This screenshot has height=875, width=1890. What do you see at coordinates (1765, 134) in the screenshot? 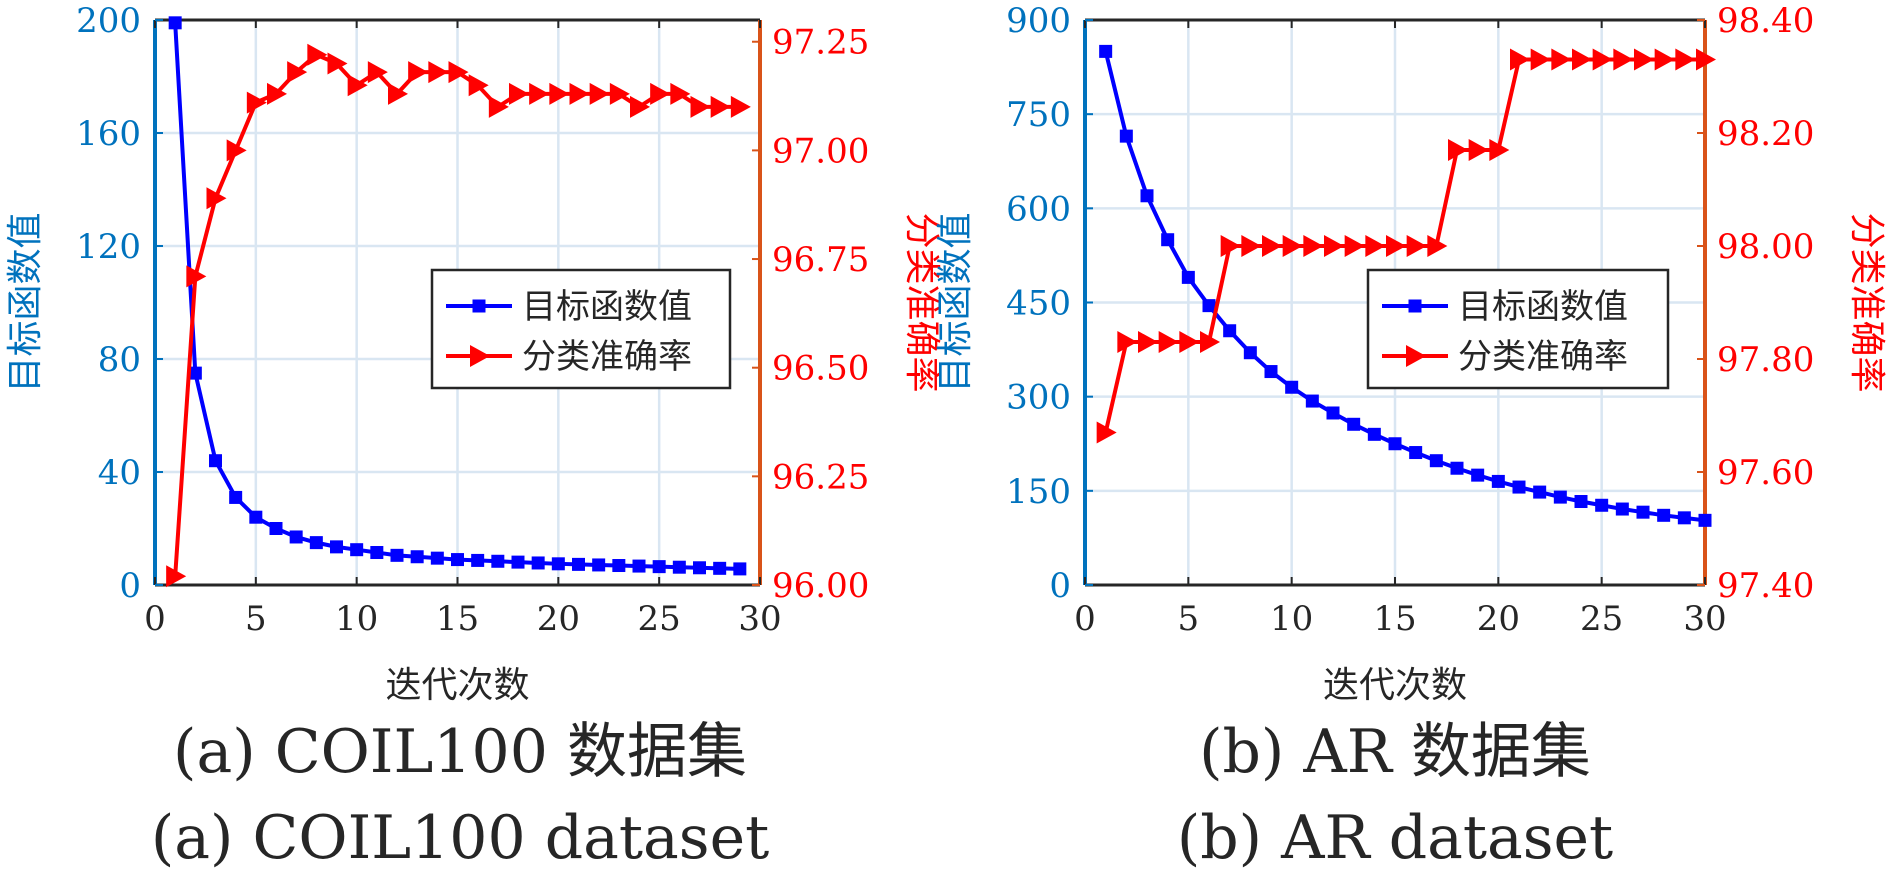
I see `y-right-tick-label: 98.20` at bounding box center [1765, 134].